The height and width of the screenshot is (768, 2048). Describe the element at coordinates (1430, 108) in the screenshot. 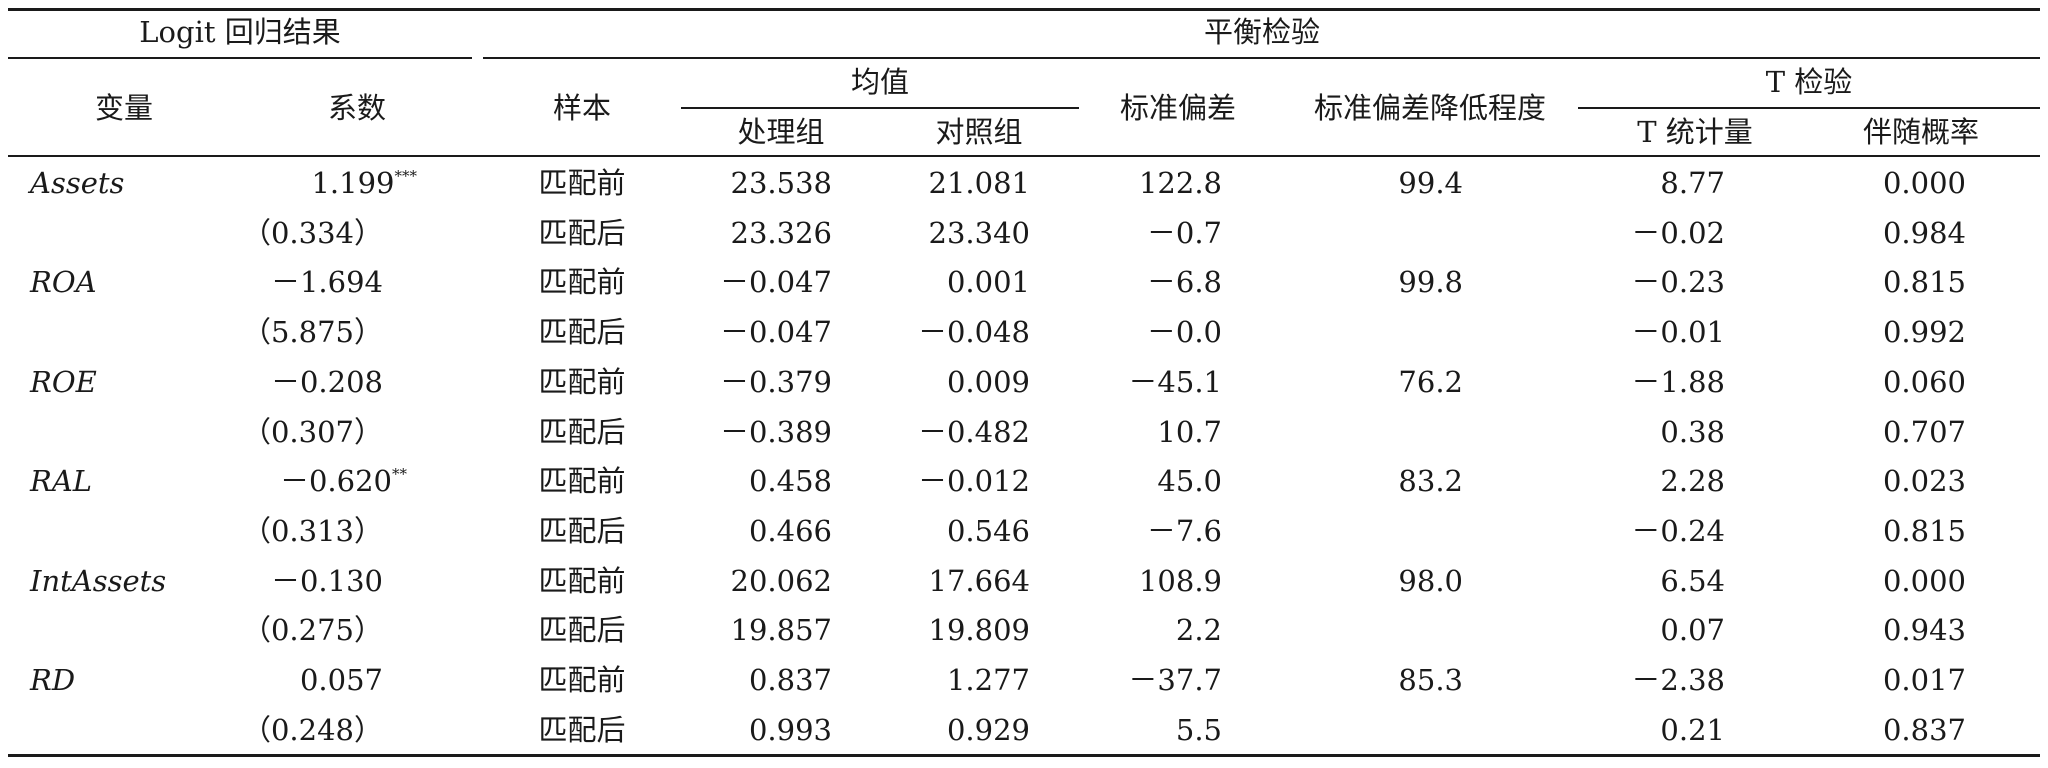

I see `bias-reduction-header: 标准偏差降低程度` at that location.